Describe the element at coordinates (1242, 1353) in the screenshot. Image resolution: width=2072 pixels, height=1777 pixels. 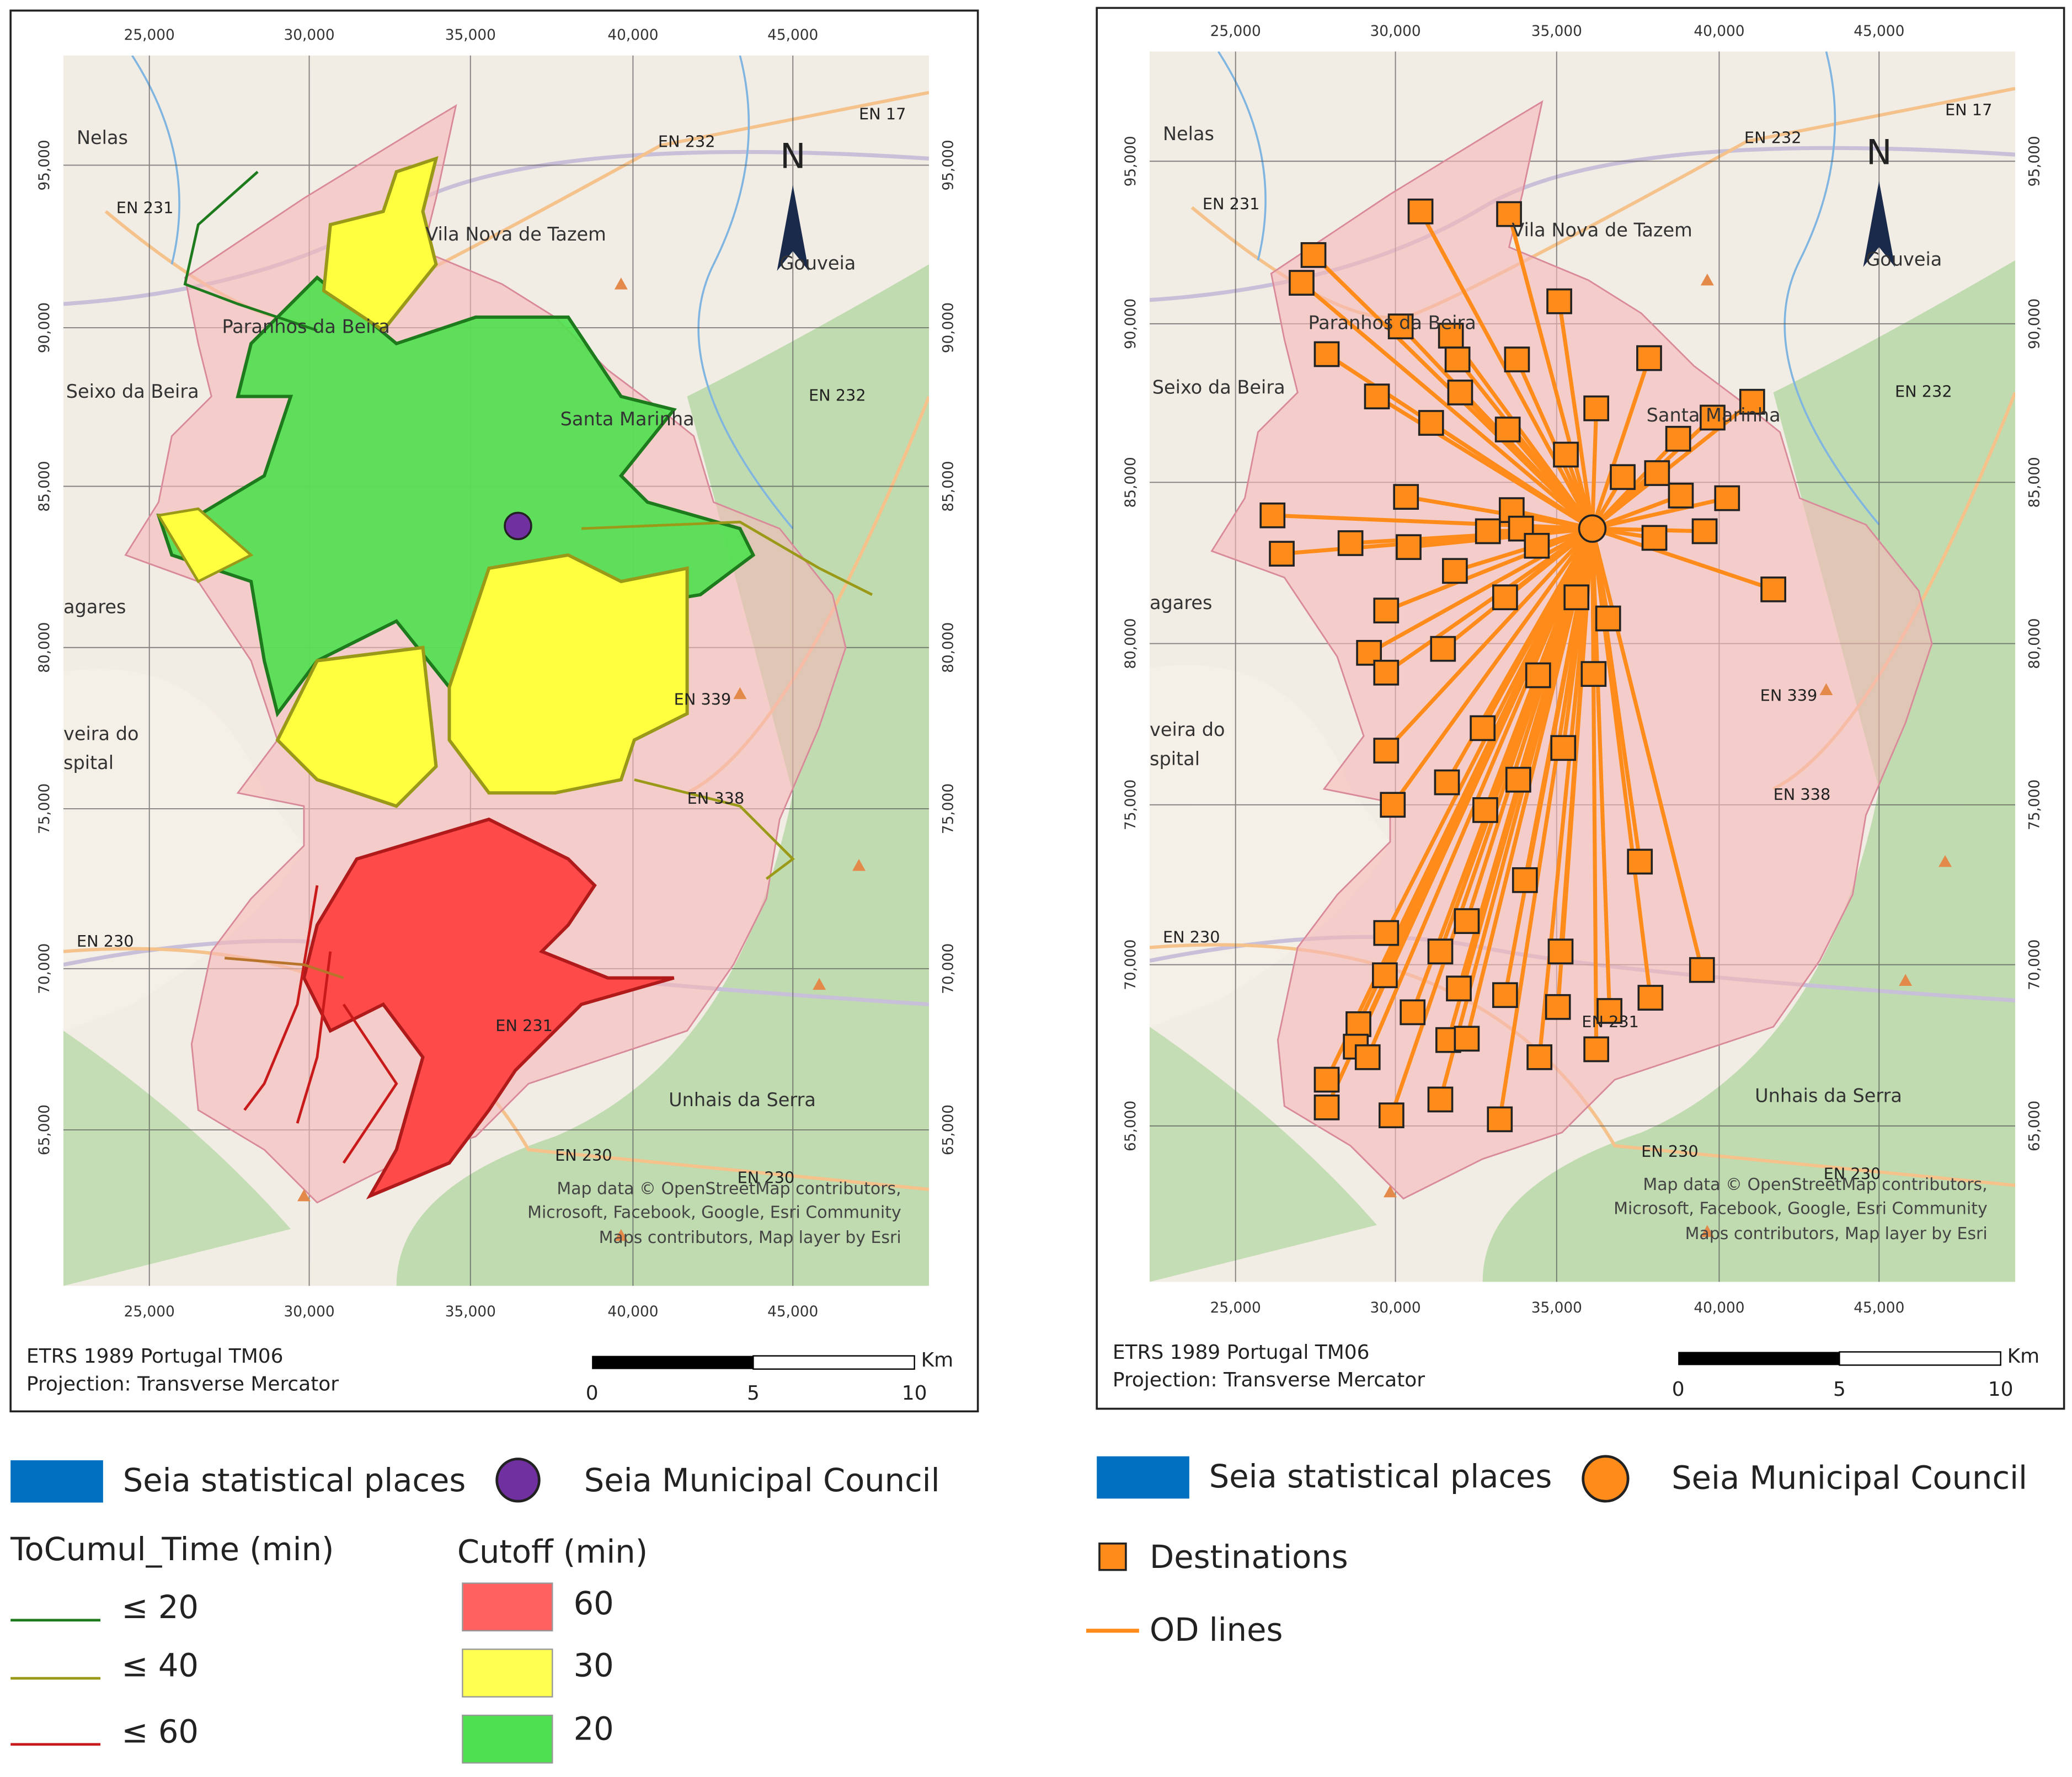
I see `crs: ETRS 1989 Portugal TM06` at that location.